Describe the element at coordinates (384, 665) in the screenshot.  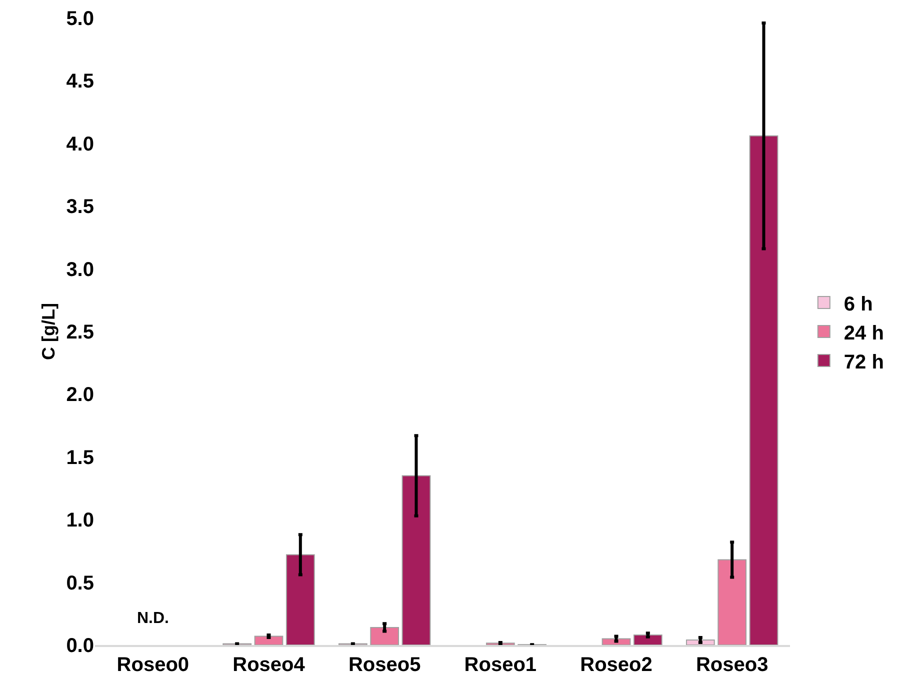
I see `x-tick-label: Roseo5` at that location.